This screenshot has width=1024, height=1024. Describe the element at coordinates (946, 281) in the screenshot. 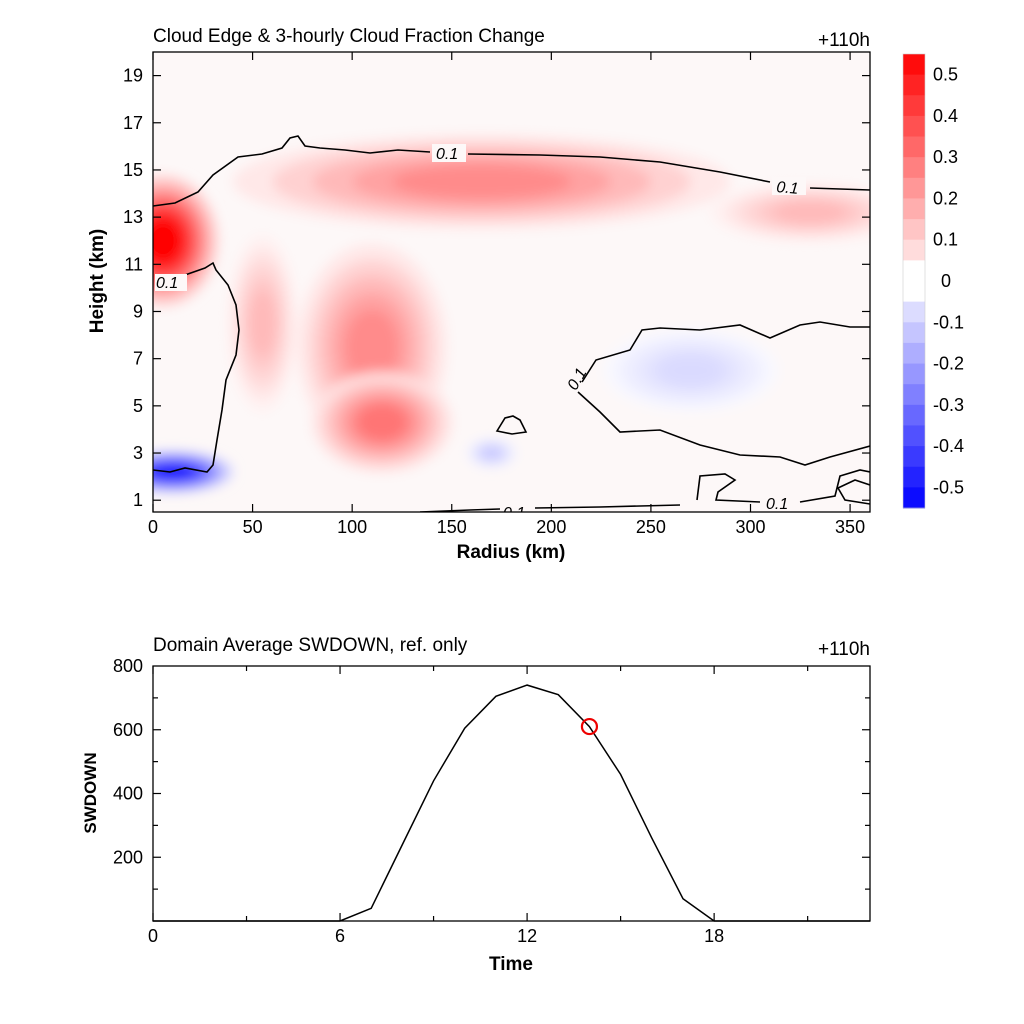

I see `colorbar-tick-label: 0` at that location.